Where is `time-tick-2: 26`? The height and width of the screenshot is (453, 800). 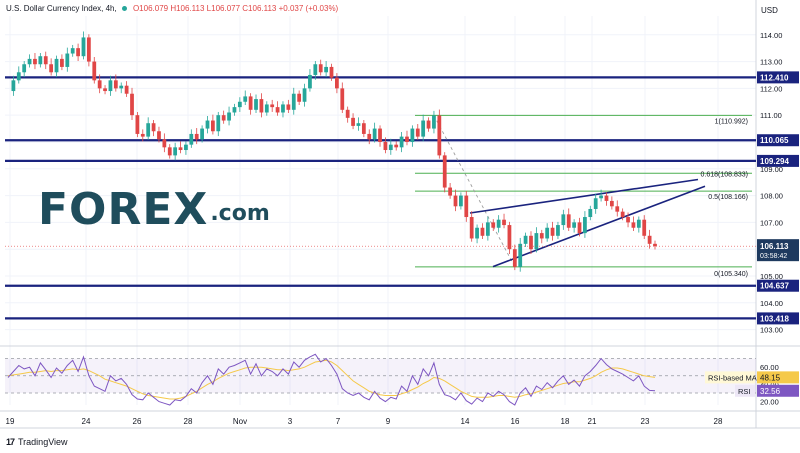
time-tick-2: 26 is located at coordinates (137, 421).